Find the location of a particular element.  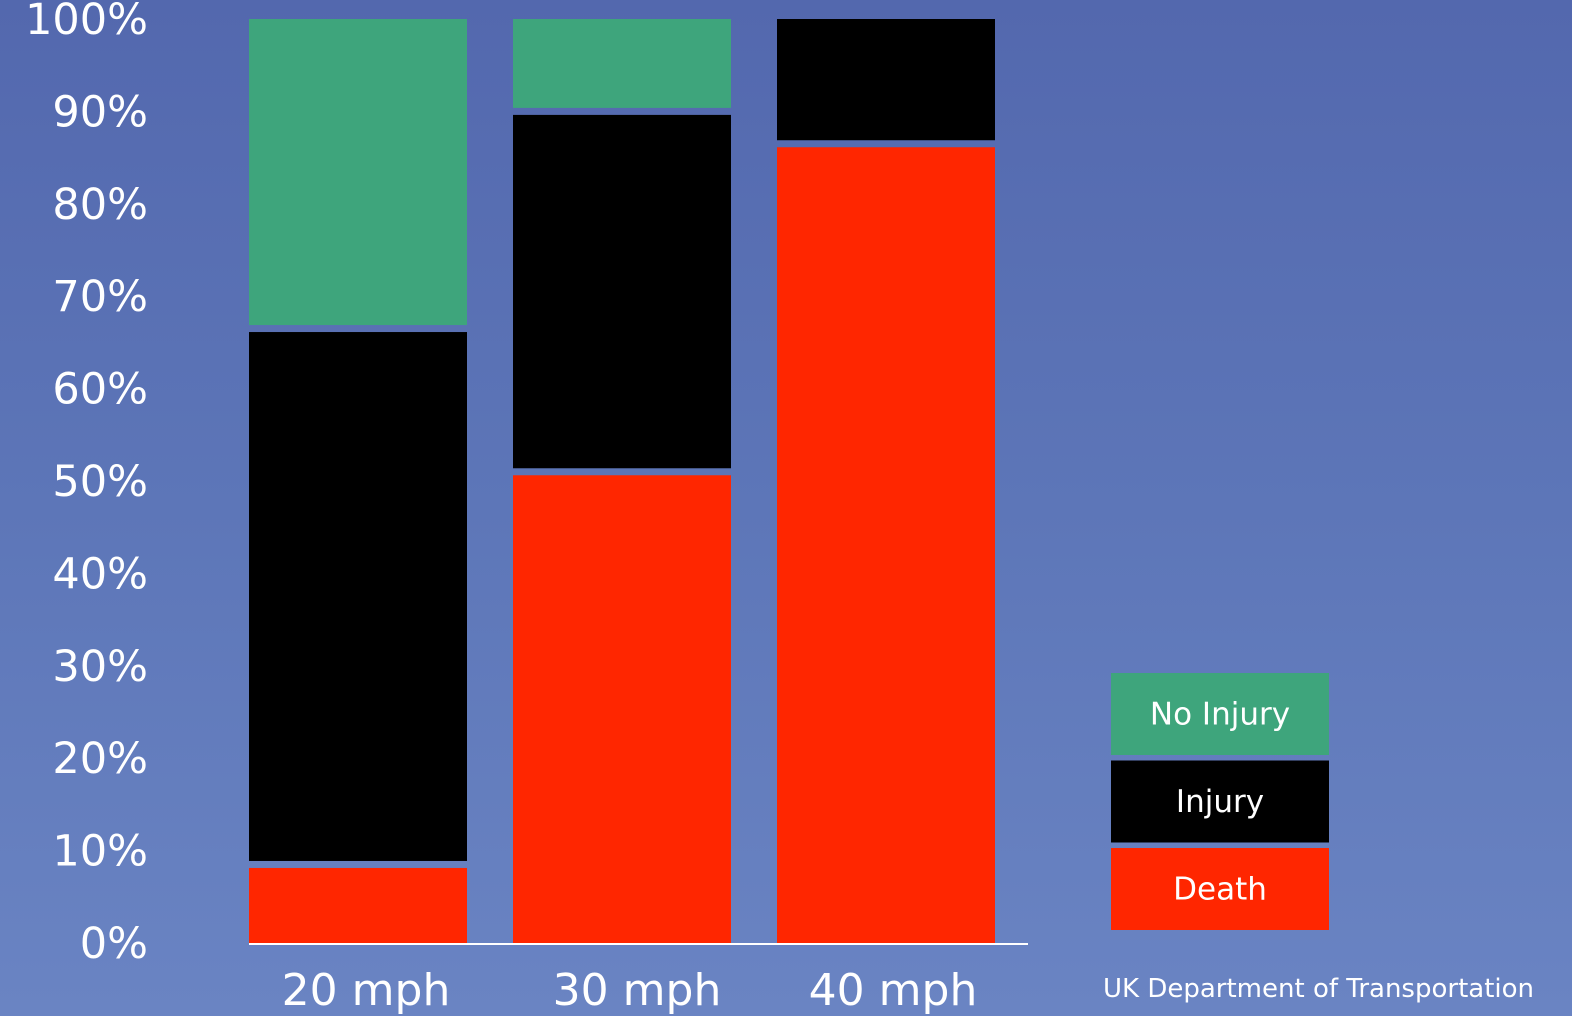

legend: No Injury Injury Death is located at coordinates (1220, 801).